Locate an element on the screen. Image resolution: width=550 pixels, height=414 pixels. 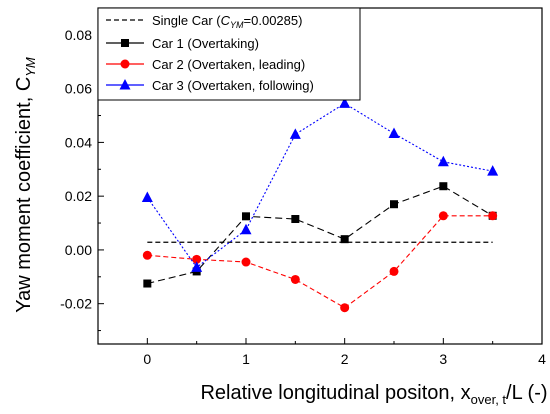
legend-item: Car 3 (Overtaken, following) is located at coordinates (210, 85).